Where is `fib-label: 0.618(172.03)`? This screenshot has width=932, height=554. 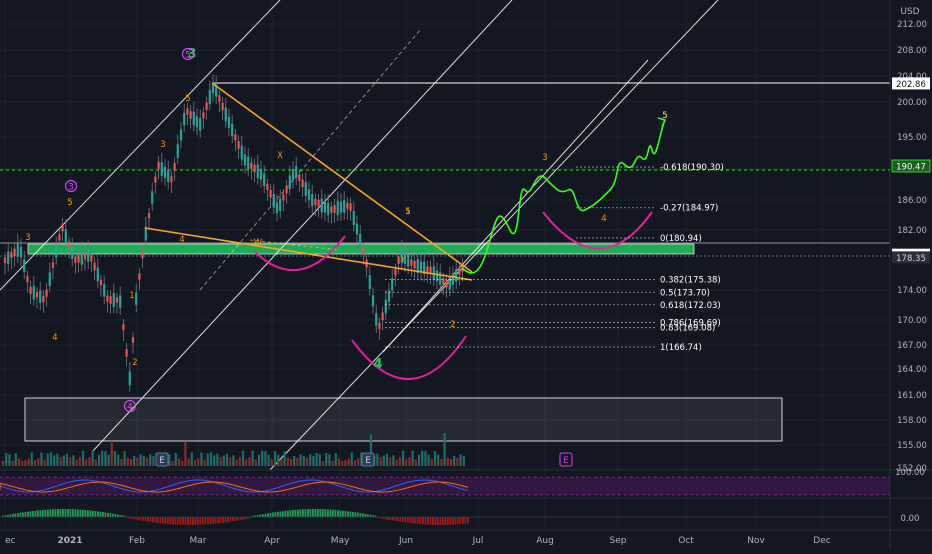 fib-label: 0.618(172.03) is located at coordinates (690, 306).